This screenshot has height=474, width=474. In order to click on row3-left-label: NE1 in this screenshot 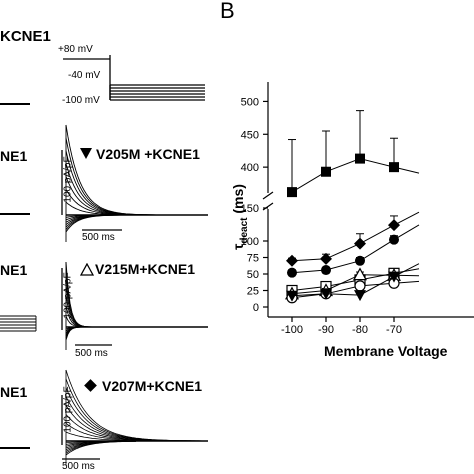, I will do `click(14, 392)`.